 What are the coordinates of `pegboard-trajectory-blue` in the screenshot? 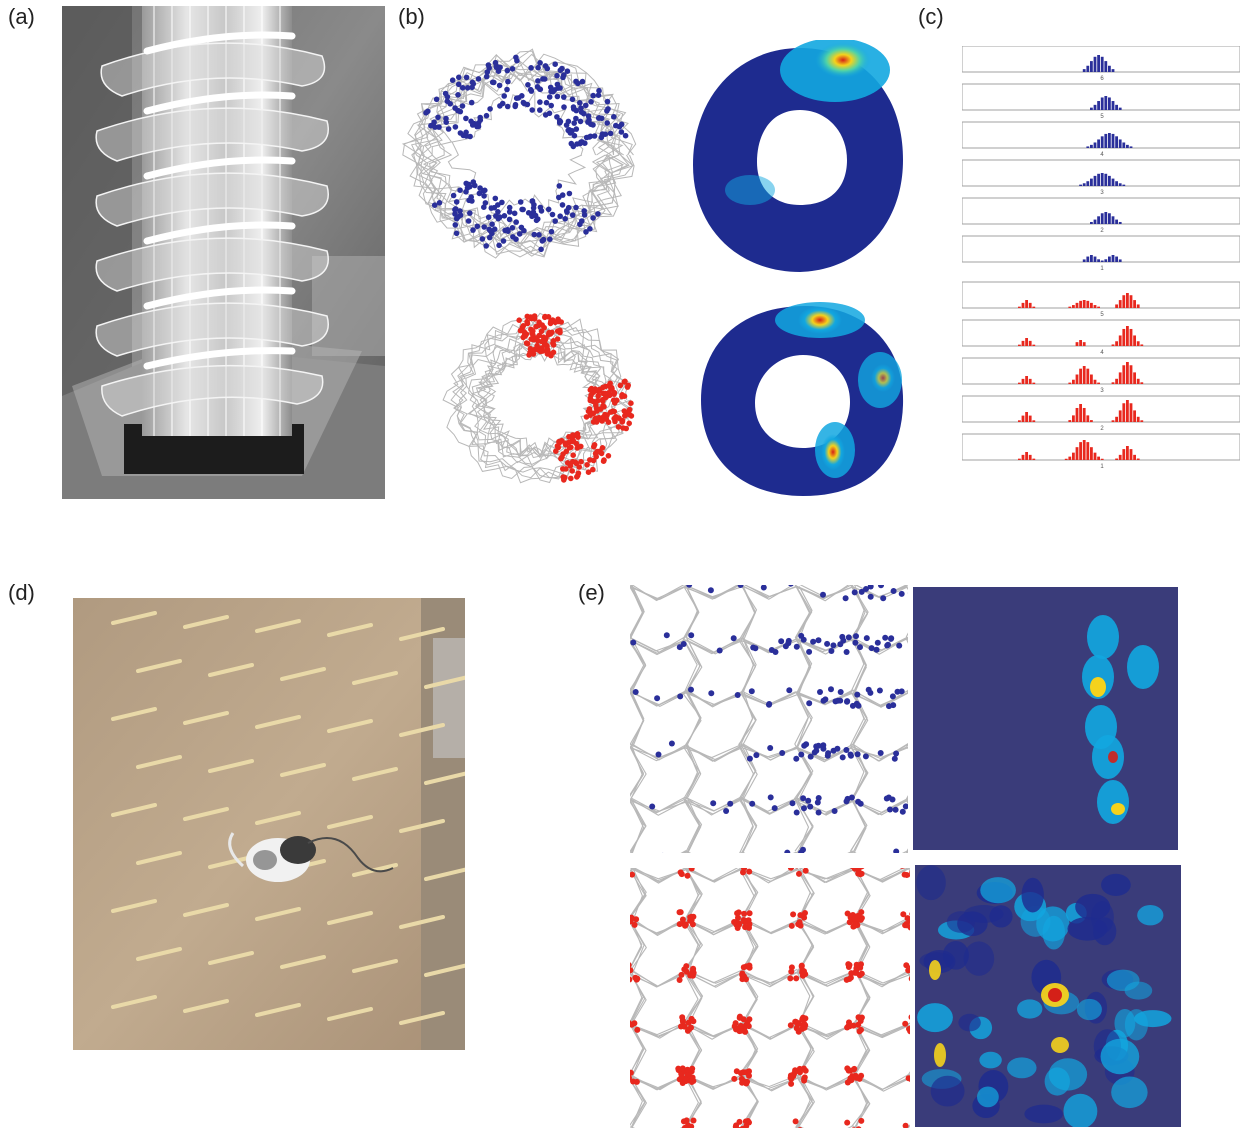 It's located at (769, 719).